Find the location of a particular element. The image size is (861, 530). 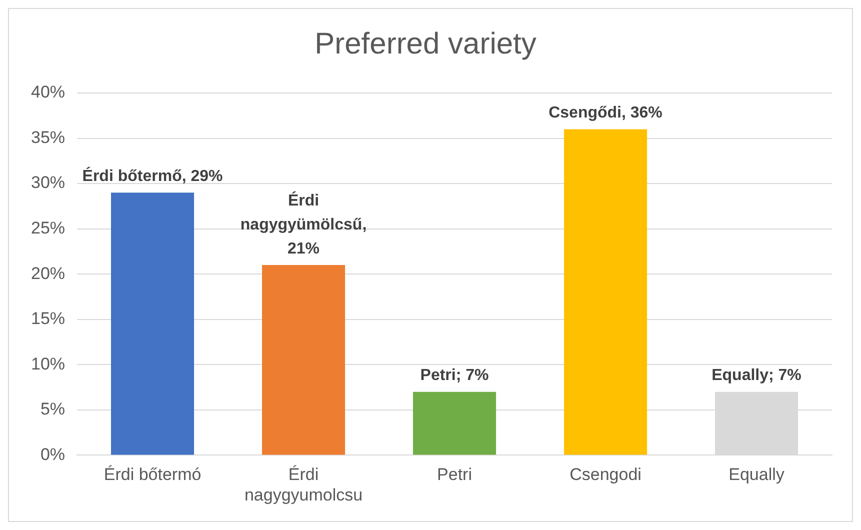

x-tick-label: Érdi nagygyumolcsu is located at coordinates (303, 484).